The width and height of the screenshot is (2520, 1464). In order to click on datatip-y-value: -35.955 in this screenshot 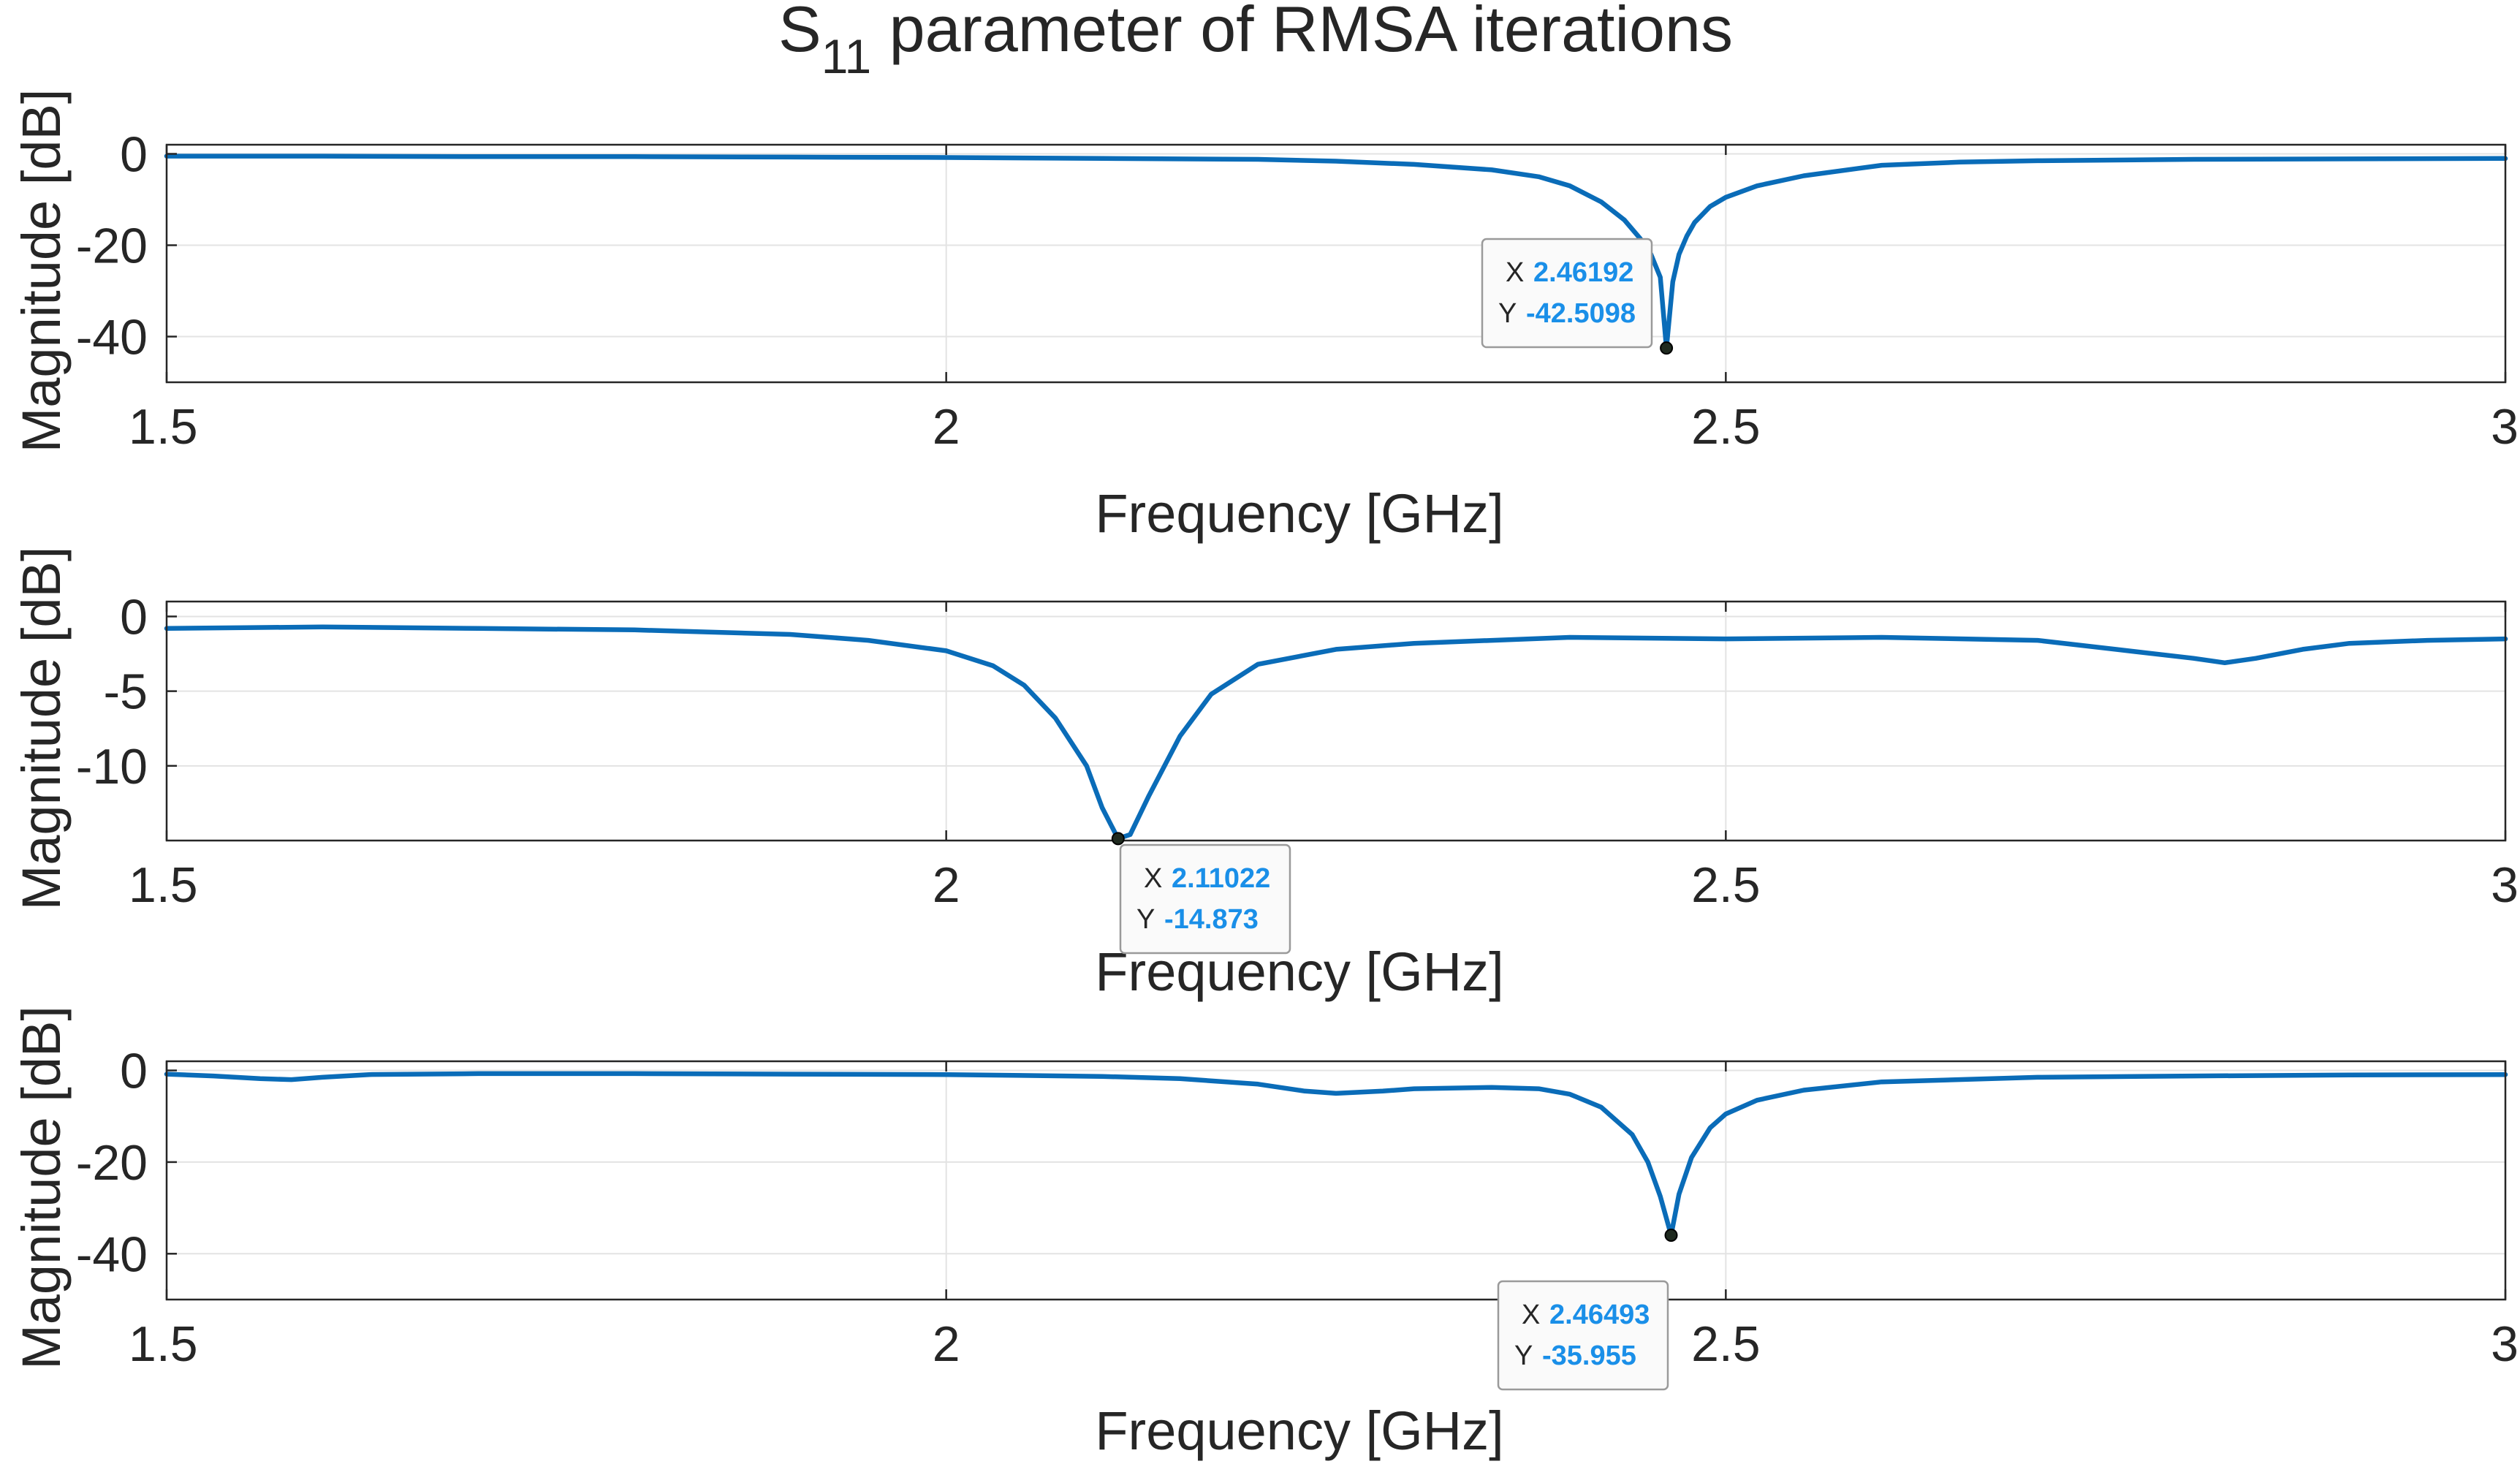, I will do `click(1589, 1355)`.